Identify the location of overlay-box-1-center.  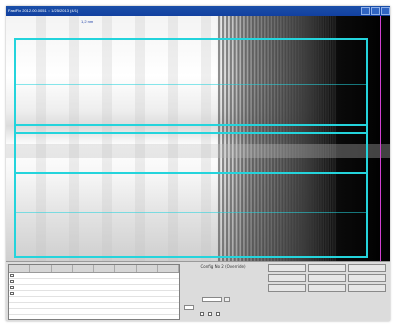
(191, 84).